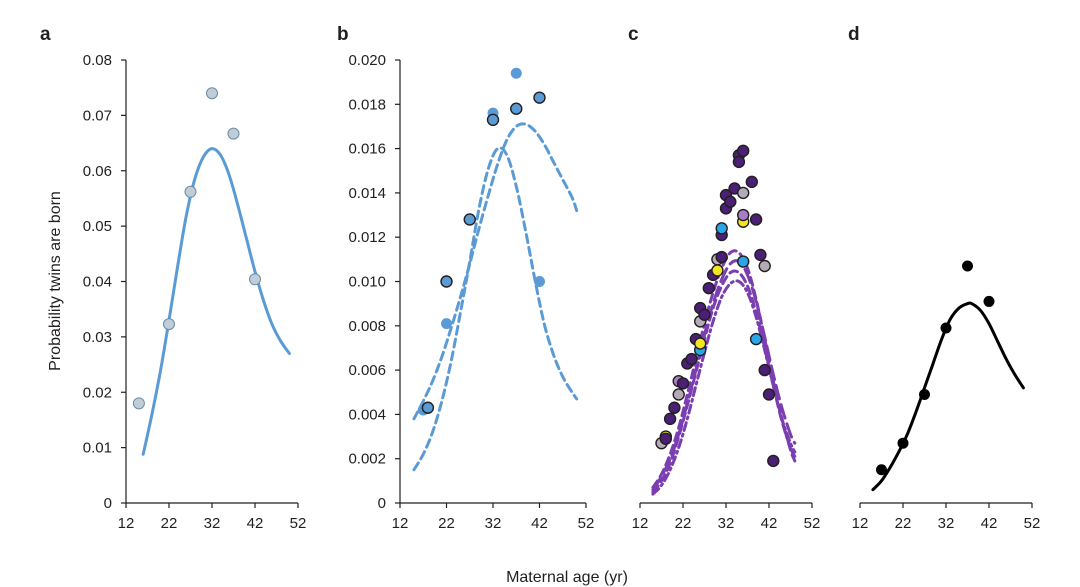 This screenshot has height=587, width=1080. Describe the element at coordinates (367, 237) in the screenshot. I see `y-tick-label: 0.012` at that location.